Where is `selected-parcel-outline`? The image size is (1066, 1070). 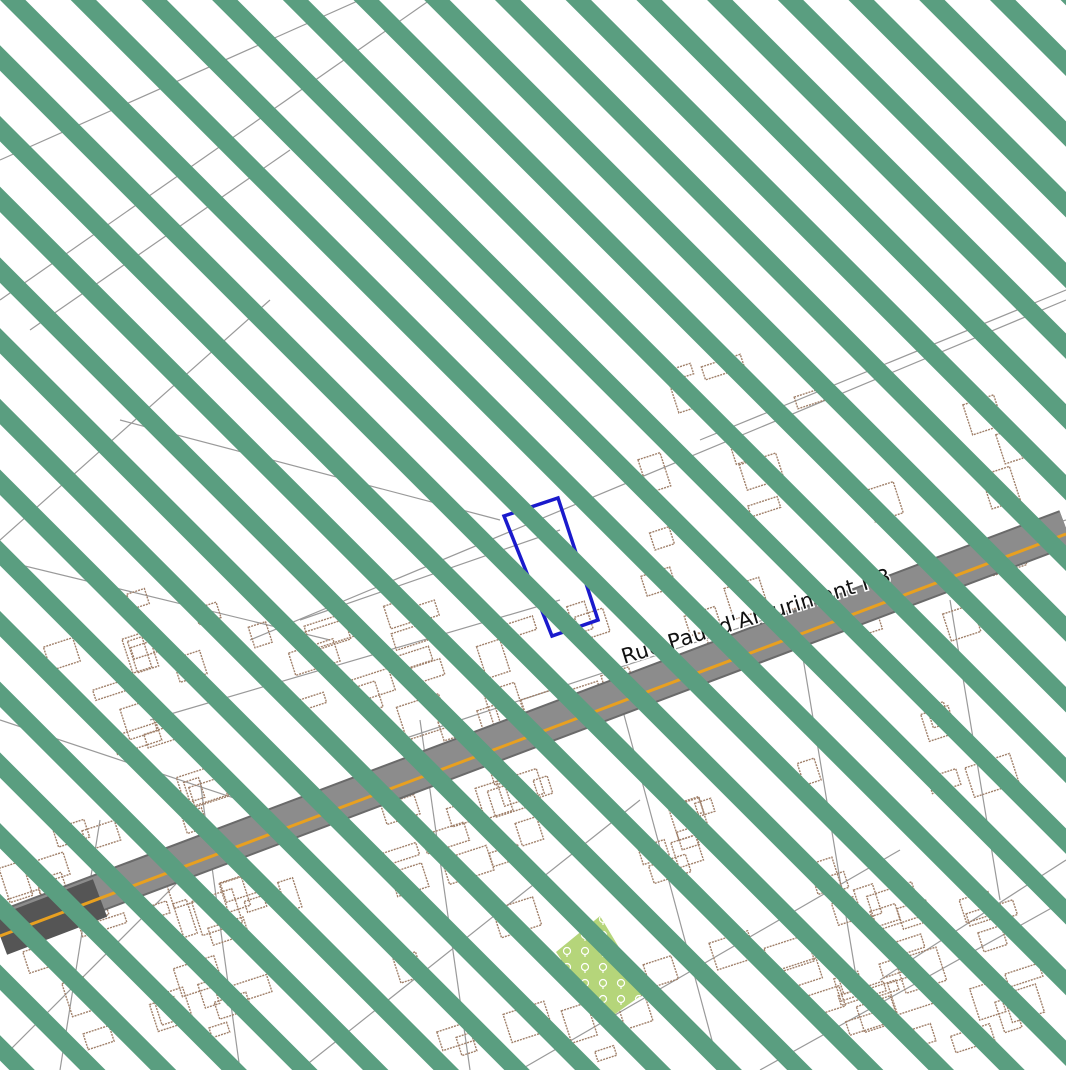 selected-parcel-outline is located at coordinates (551, 567).